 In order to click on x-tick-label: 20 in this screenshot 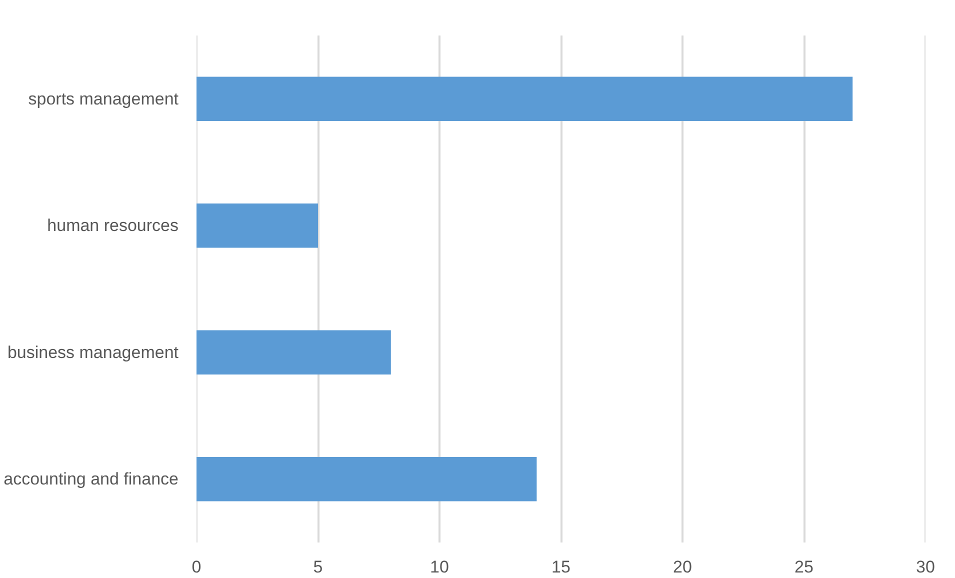, I will do `click(682, 567)`.